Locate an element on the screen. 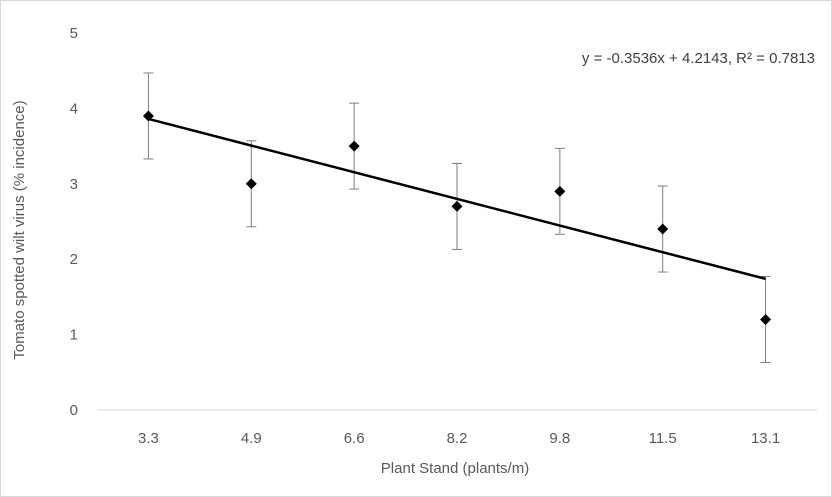 This screenshot has width=832, height=497. y-tick-label: 2 is located at coordinates (74, 259).